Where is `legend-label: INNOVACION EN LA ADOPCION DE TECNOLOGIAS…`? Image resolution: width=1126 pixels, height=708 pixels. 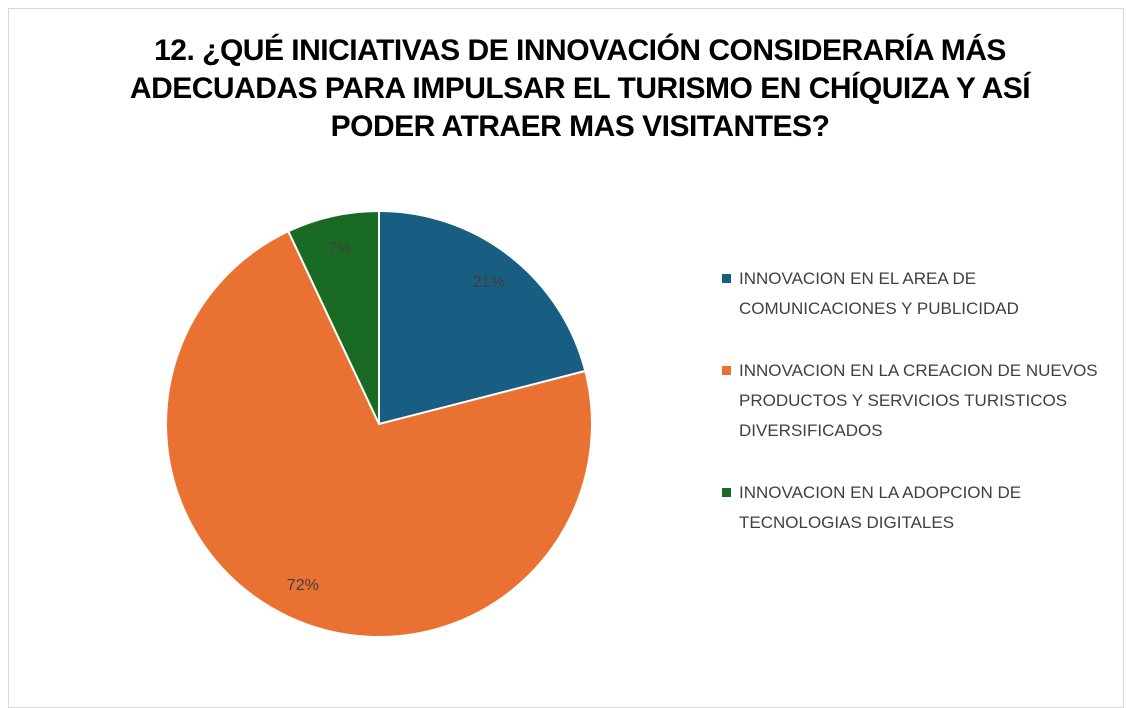 legend-label: INNOVACION EN LA ADOPCION DE TECNOLOGIAS… is located at coordinates (880, 507).